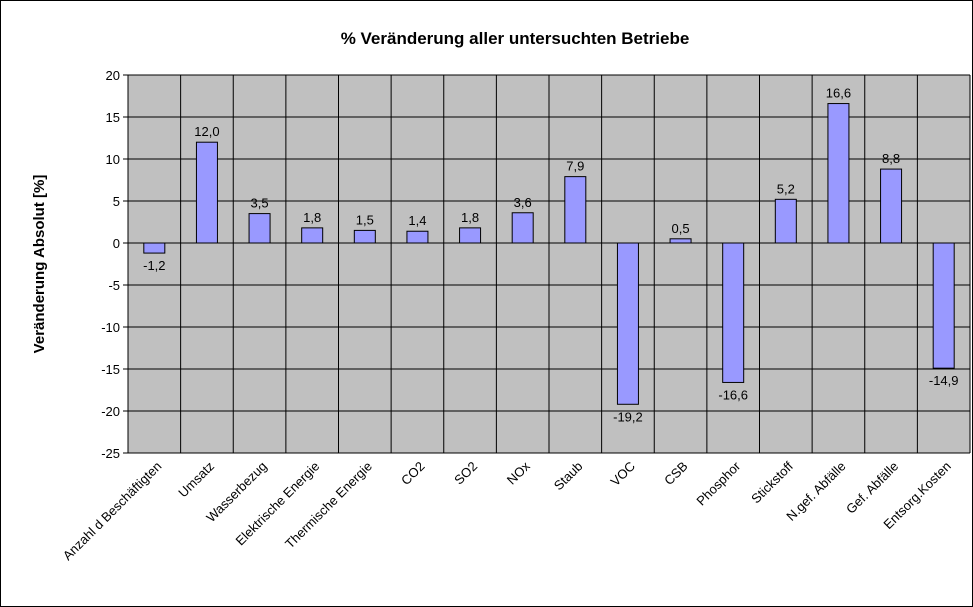 The width and height of the screenshot is (973, 607). What do you see at coordinates (154, 265) in the screenshot?
I see `value-label: -1,2` at bounding box center [154, 265].